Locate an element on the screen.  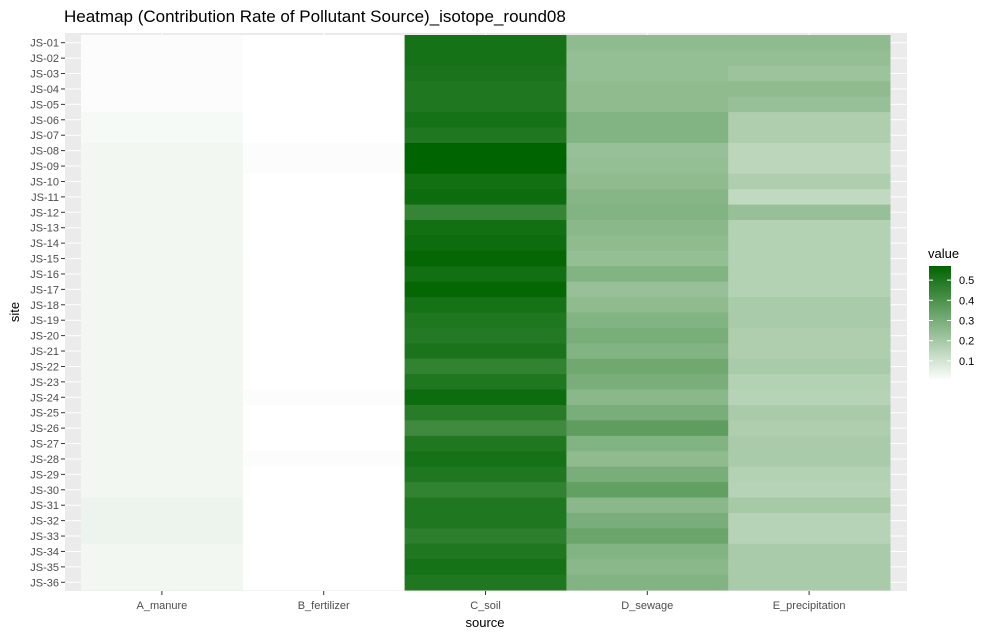
heatmap-cell-js-32-e_precipitation is located at coordinates (809, 520).